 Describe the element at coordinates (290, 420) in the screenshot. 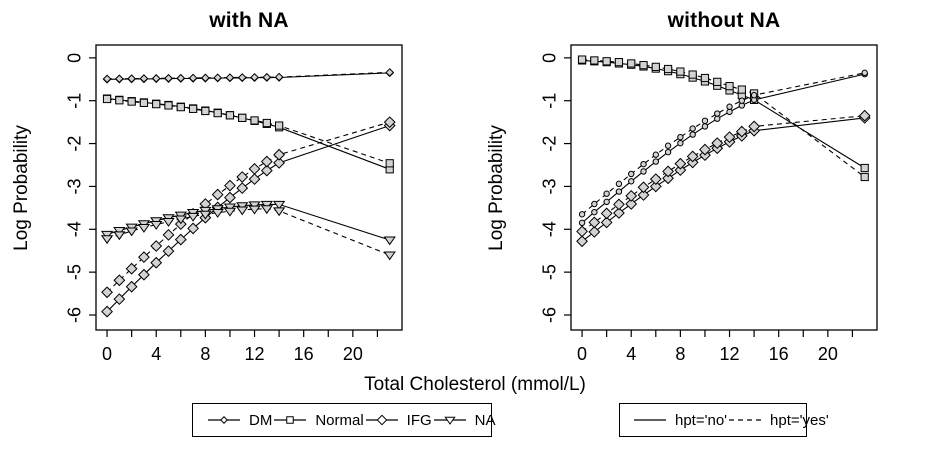

I see `square-icon` at that location.